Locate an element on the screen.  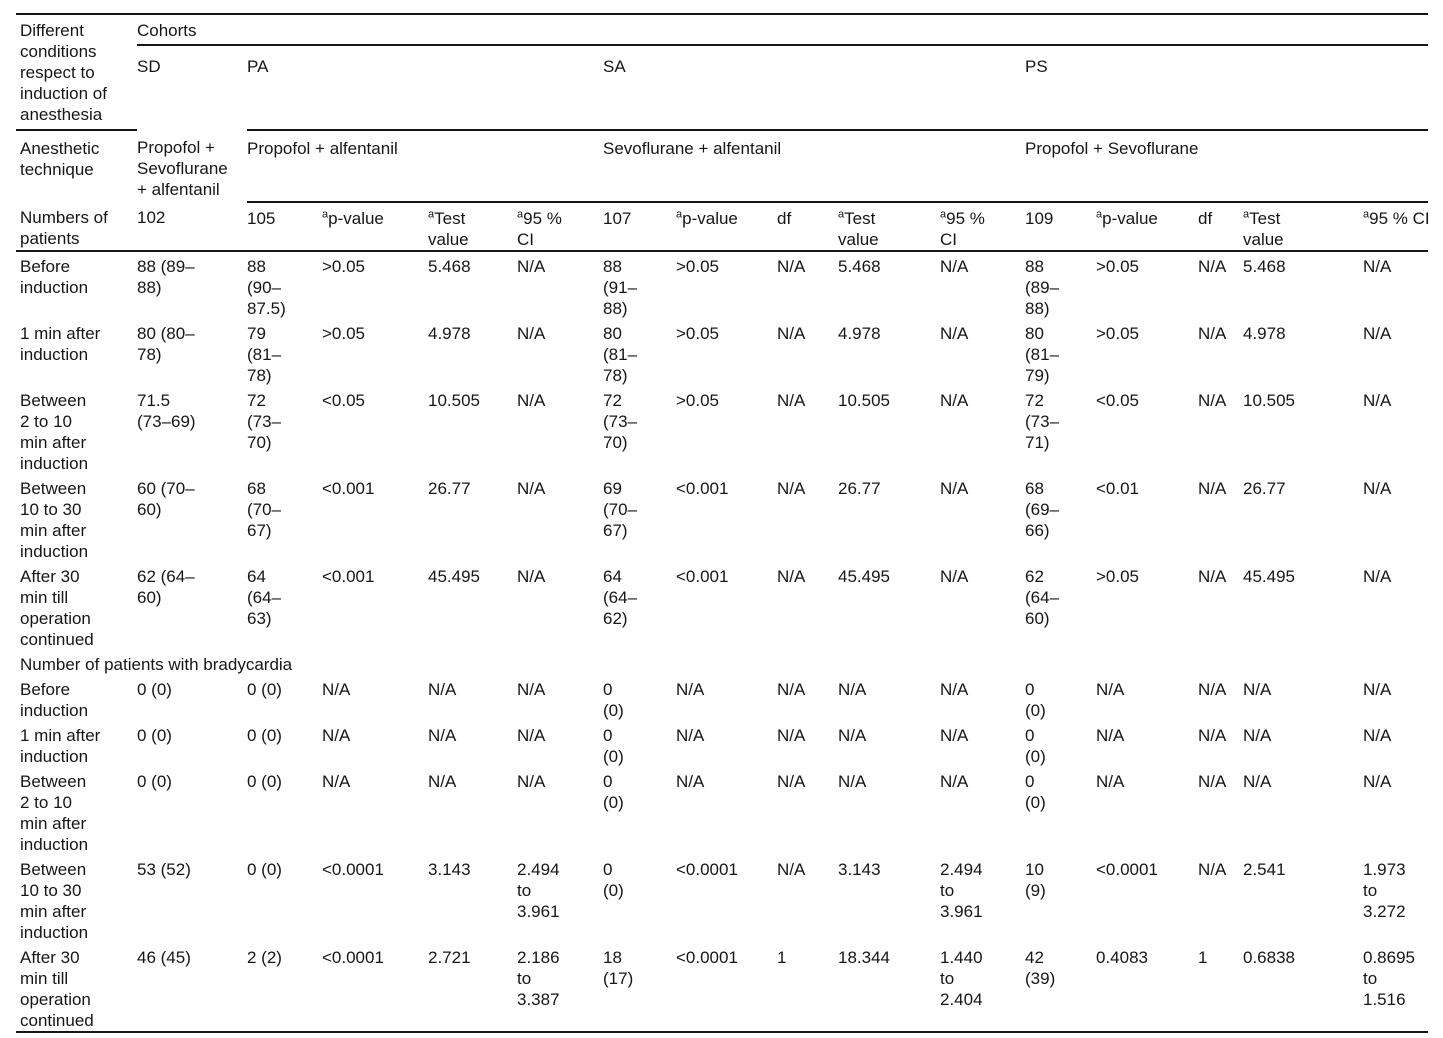
table-cell: 26.77 is located at coordinates (859, 488).